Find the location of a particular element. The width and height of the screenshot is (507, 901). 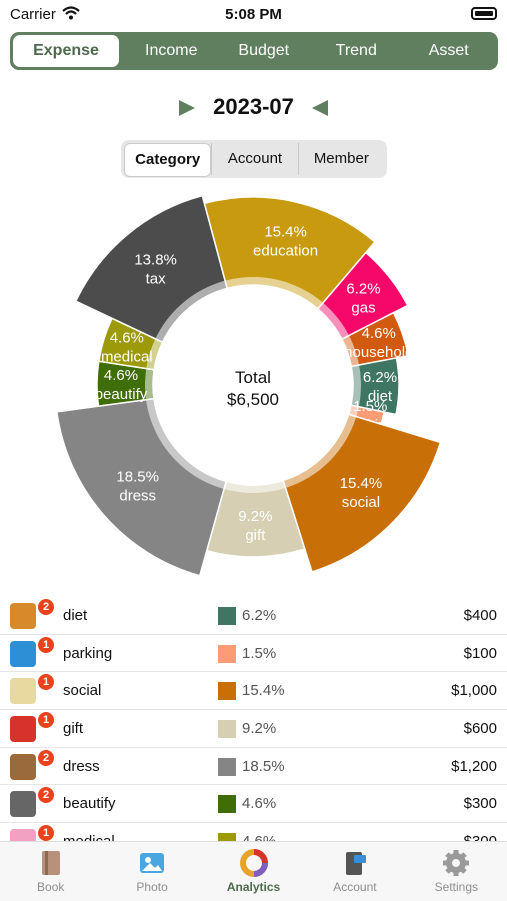

list-item: 1 gift 9.2% $600 is located at coordinates (253, 729).